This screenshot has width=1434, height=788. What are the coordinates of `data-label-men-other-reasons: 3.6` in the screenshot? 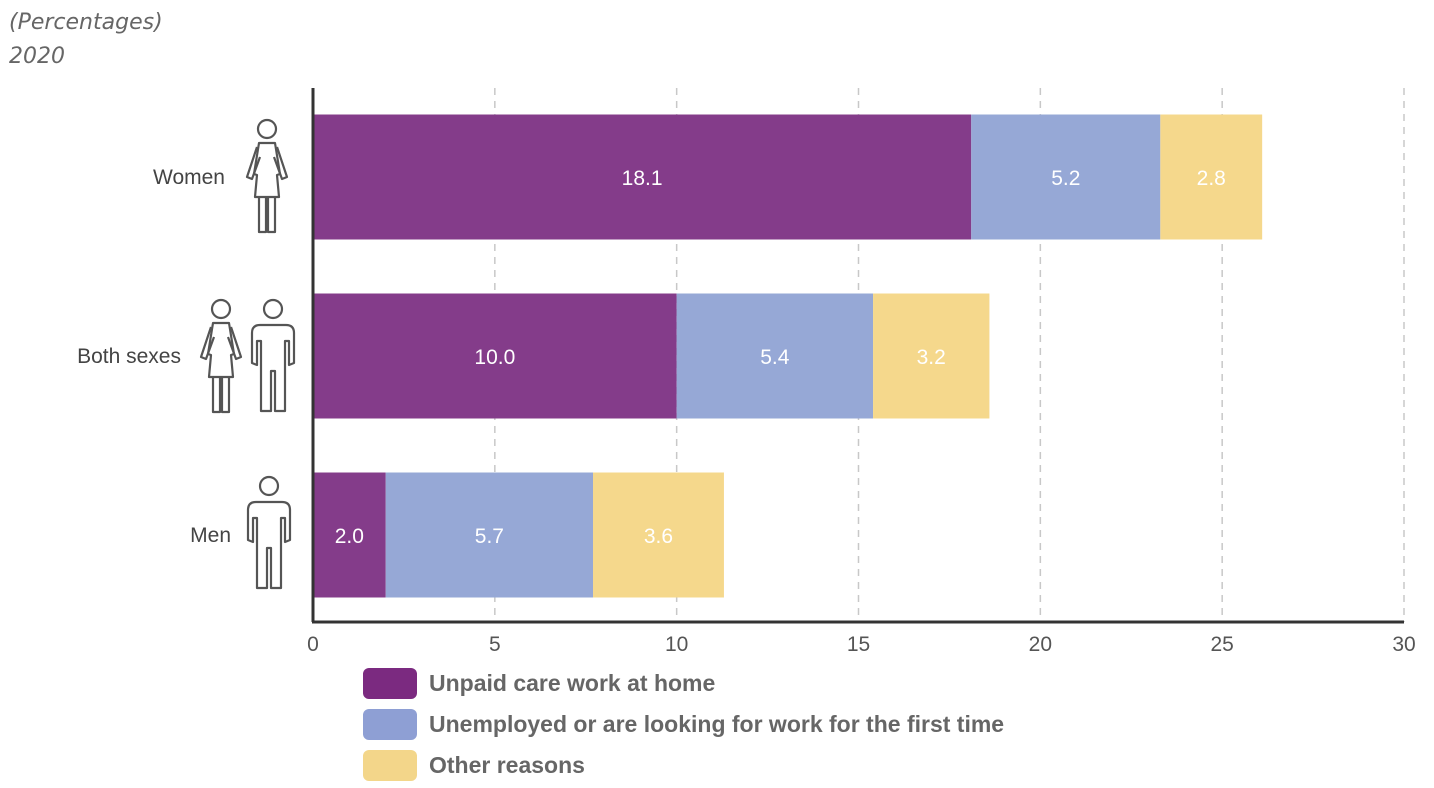 It's located at (658, 536).